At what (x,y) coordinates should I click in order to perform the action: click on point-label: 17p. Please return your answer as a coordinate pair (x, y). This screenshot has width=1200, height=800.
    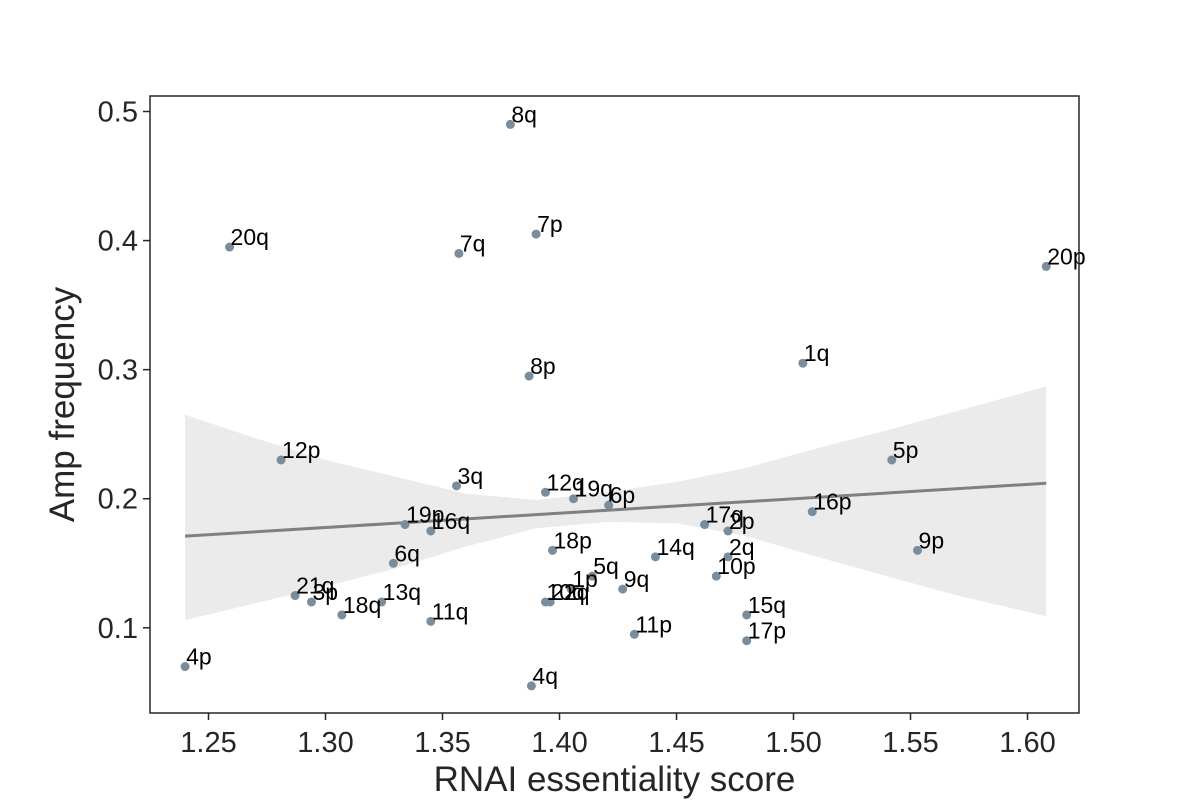
    Looking at the image, I should click on (767, 631).